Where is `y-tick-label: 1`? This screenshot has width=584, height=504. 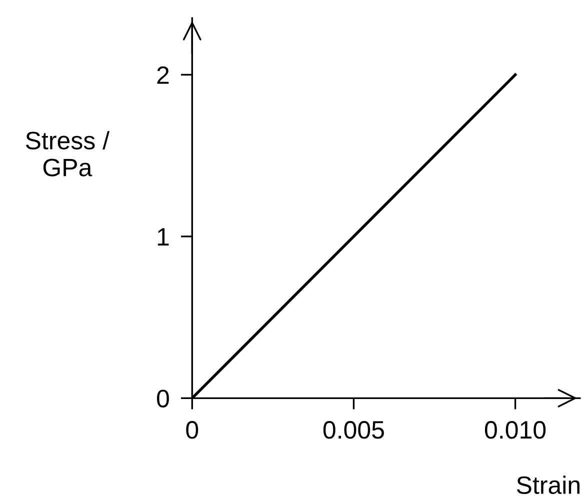 y-tick-label: 1 is located at coordinates (163, 237).